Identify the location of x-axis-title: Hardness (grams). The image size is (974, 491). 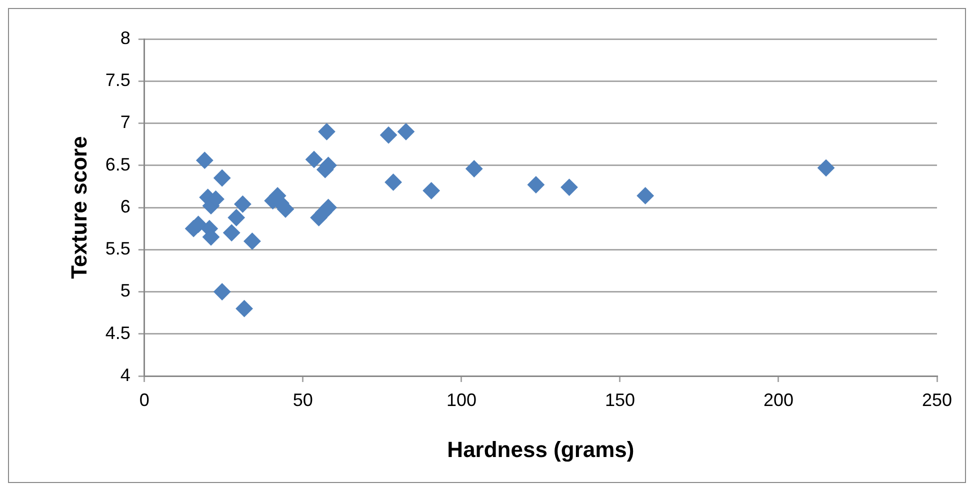
(540, 449).